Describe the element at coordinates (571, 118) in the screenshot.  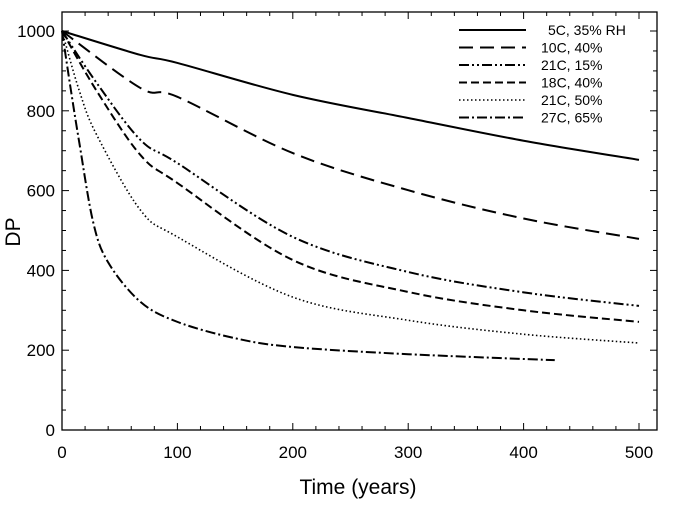
I see `legend-label-5: 27C, 65%` at that location.